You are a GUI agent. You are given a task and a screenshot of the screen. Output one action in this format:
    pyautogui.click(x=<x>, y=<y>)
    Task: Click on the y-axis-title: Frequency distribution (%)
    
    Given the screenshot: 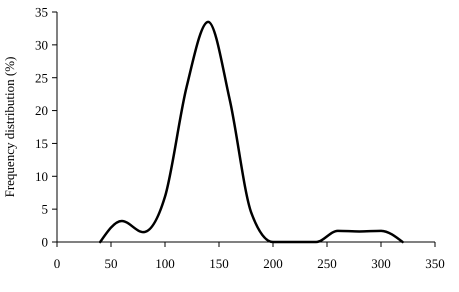 What is the action you would take?
    pyautogui.click(x=9, y=127)
    